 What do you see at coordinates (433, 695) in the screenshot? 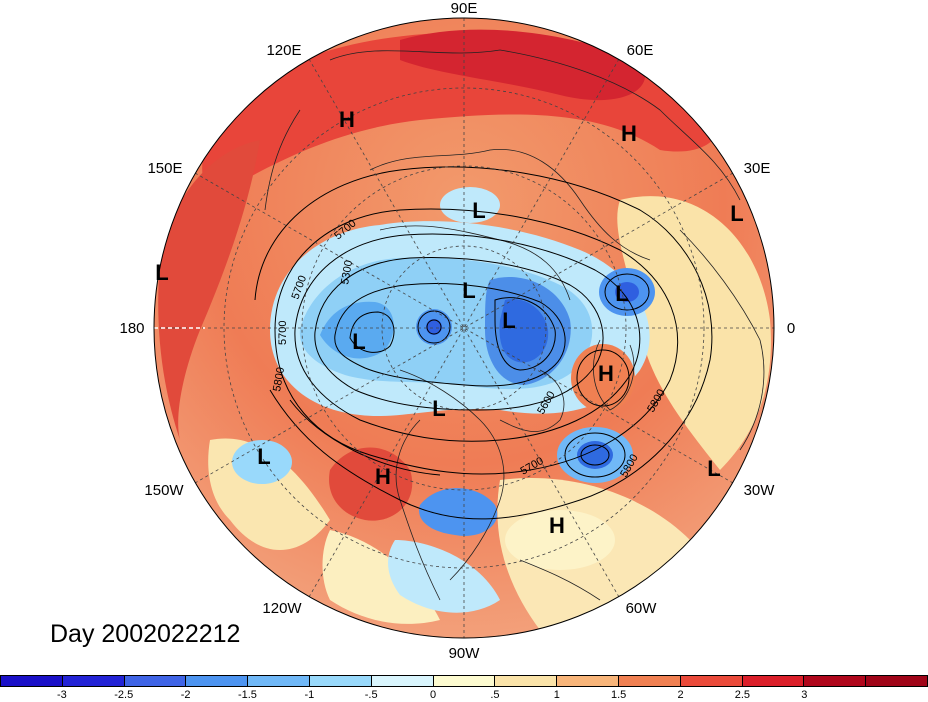
I see `colorbar-tick-label: 0` at bounding box center [433, 695].